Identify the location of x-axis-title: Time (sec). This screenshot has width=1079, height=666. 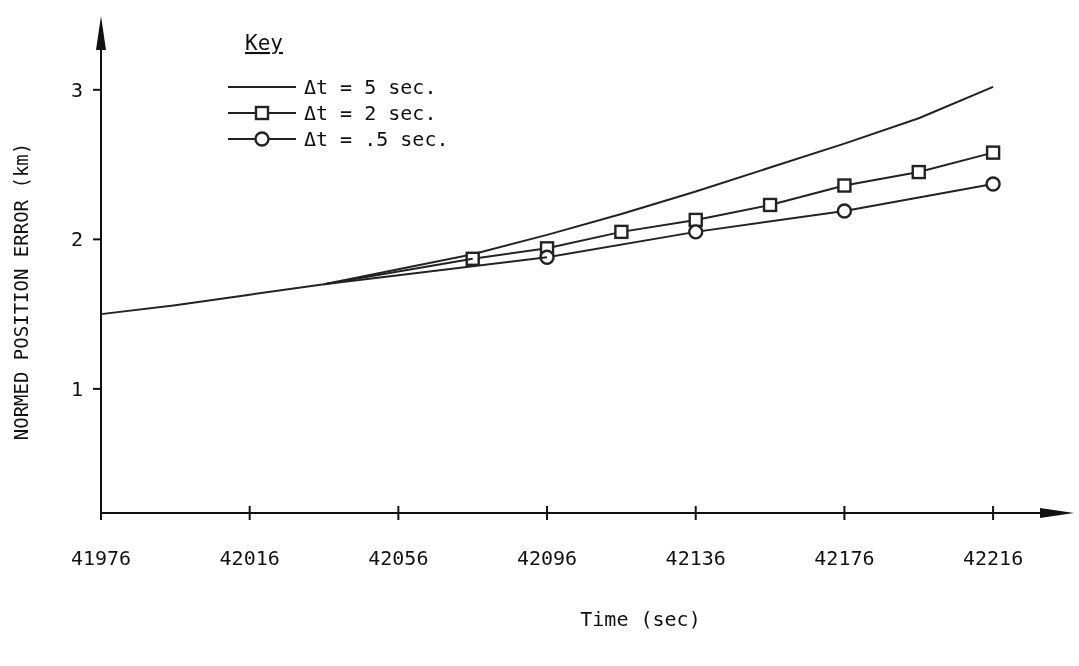
(640, 619).